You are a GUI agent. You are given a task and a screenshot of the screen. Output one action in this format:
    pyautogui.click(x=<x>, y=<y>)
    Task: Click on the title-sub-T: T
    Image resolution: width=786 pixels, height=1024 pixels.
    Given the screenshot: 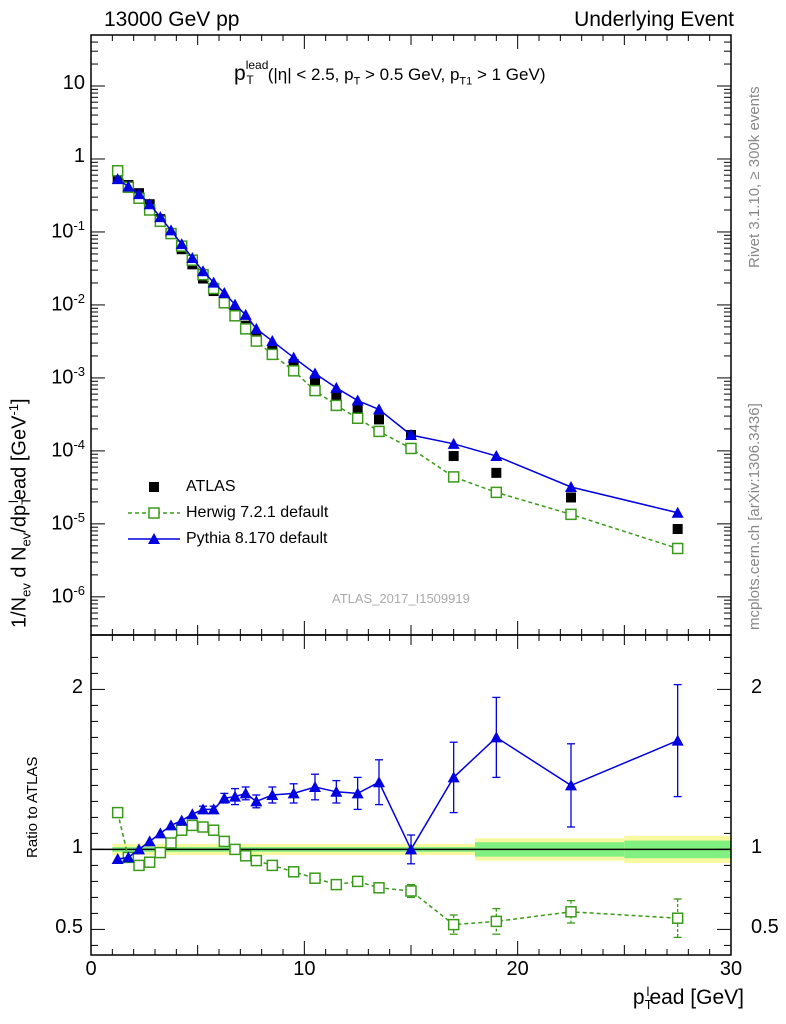 What is the action you would take?
    pyautogui.click(x=250, y=80)
    